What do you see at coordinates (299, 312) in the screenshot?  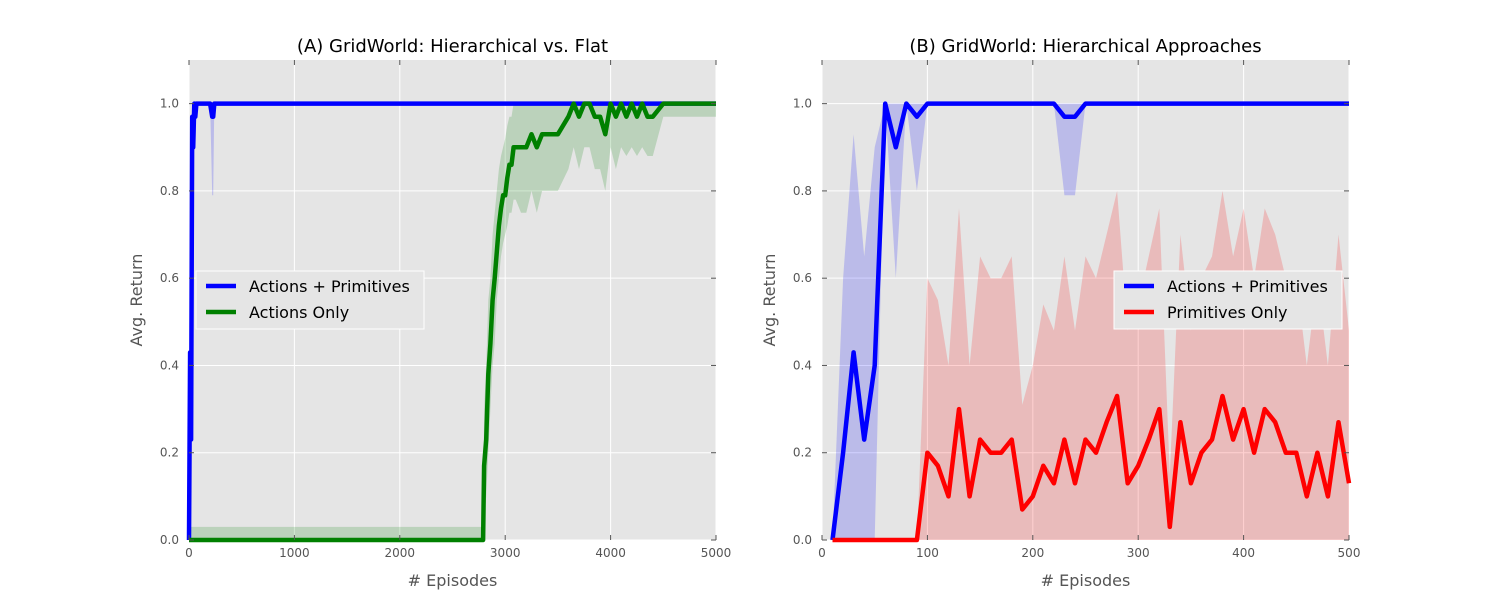 I see `legend-label-1: Actions Only` at bounding box center [299, 312].